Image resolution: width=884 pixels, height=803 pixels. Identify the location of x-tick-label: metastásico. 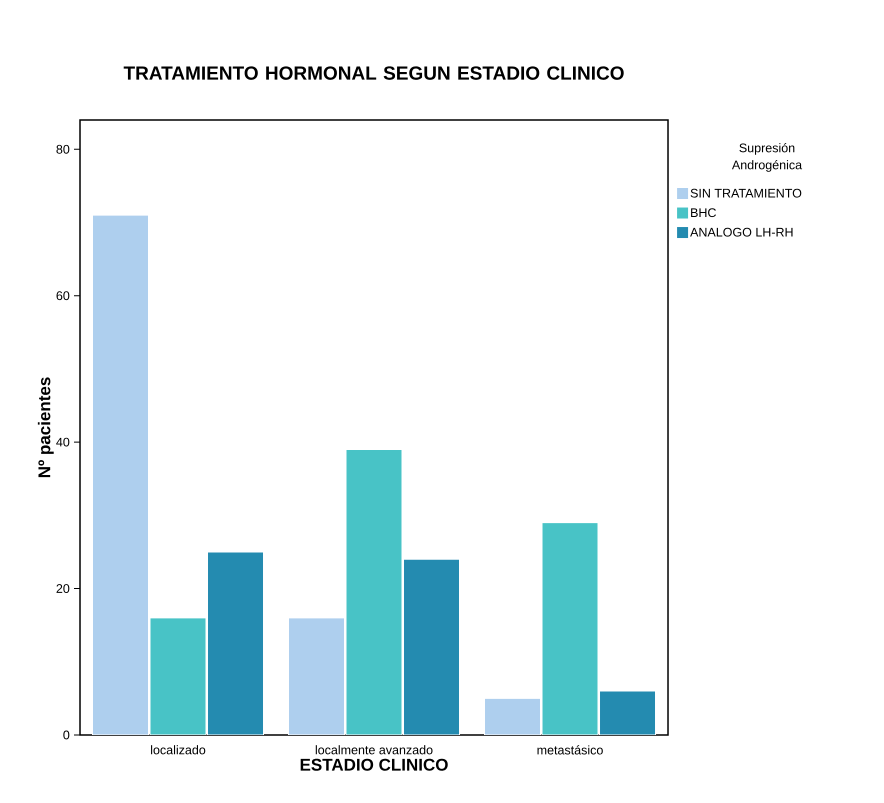
(570, 750).